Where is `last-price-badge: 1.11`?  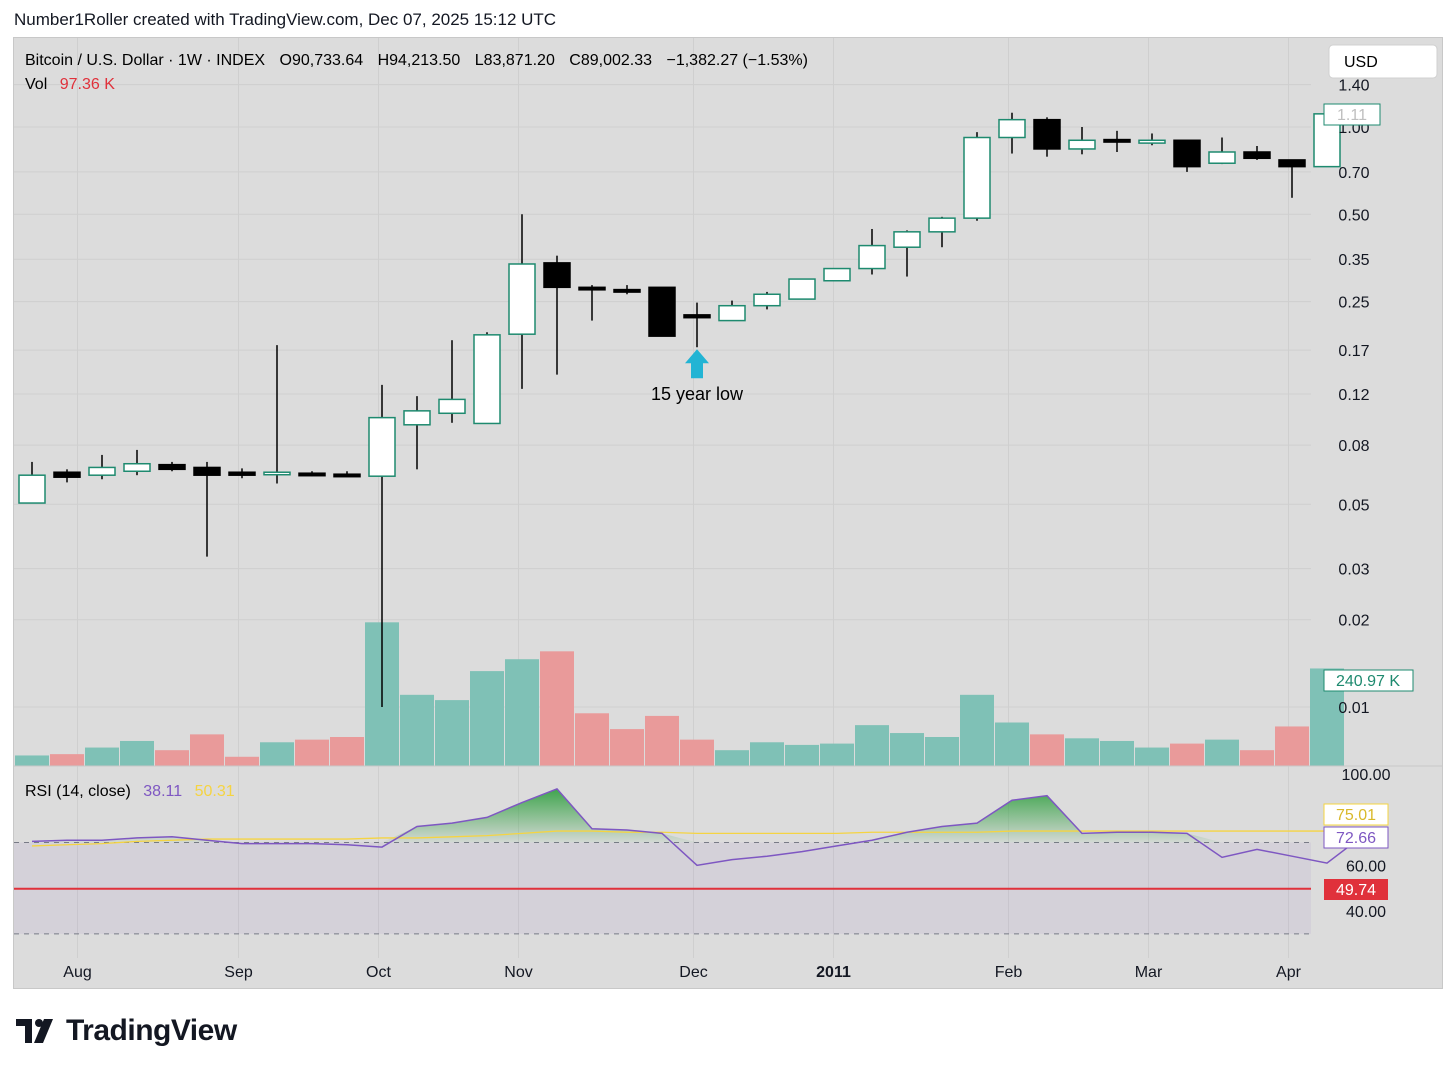
last-price-badge: 1.11 is located at coordinates (1352, 114).